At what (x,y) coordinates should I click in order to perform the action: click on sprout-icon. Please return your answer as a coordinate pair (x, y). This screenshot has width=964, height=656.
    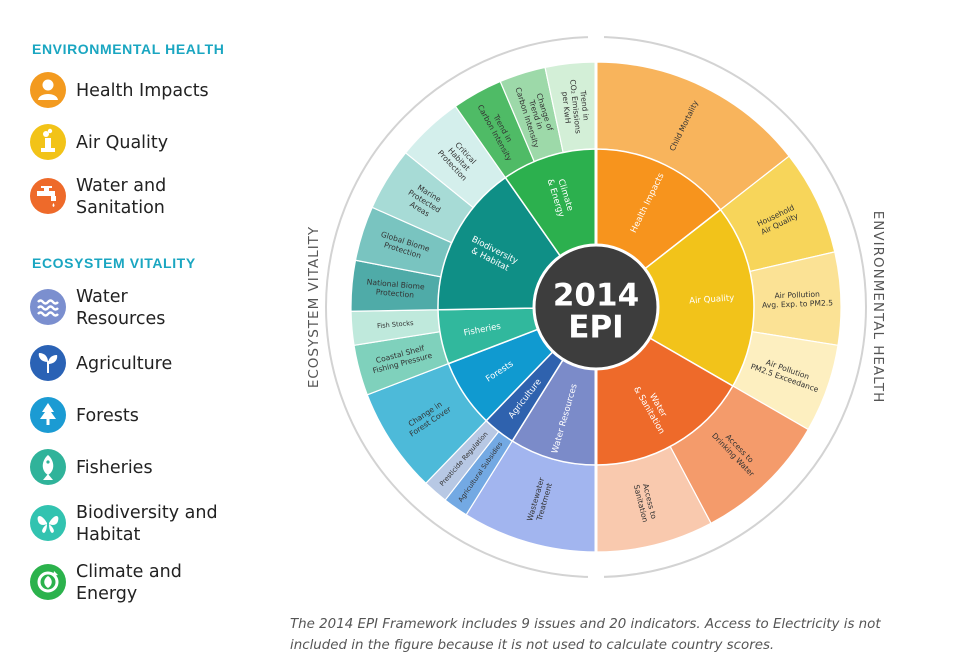
    Looking at the image, I should click on (48, 363).